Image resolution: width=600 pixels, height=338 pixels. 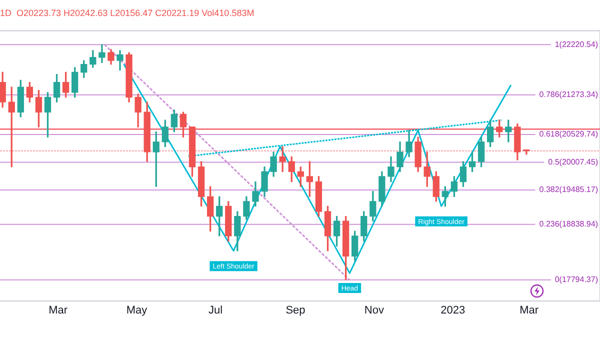 What do you see at coordinates (374, 310) in the screenshot?
I see `x-tick-label: Nov` at bounding box center [374, 310].